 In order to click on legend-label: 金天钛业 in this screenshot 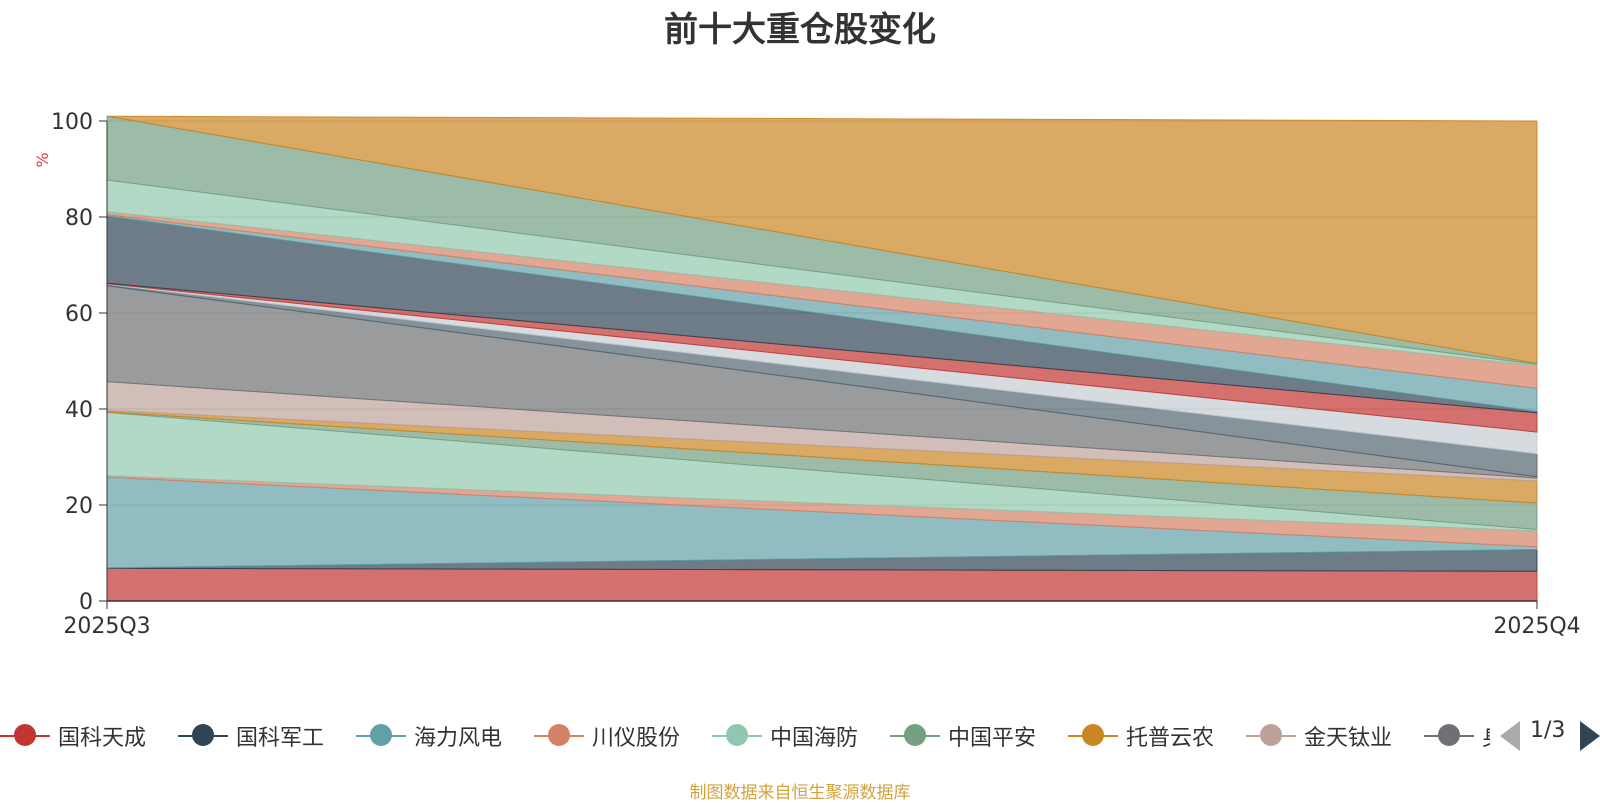, I will do `click(1348, 738)`.